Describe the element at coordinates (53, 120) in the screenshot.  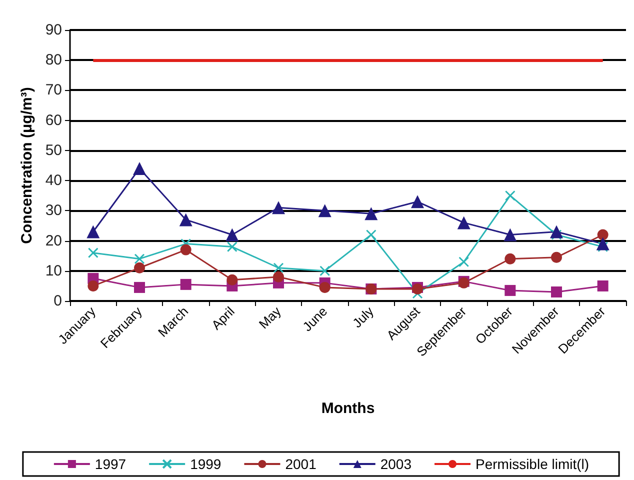
I see `y-tick-label: 60` at that location.